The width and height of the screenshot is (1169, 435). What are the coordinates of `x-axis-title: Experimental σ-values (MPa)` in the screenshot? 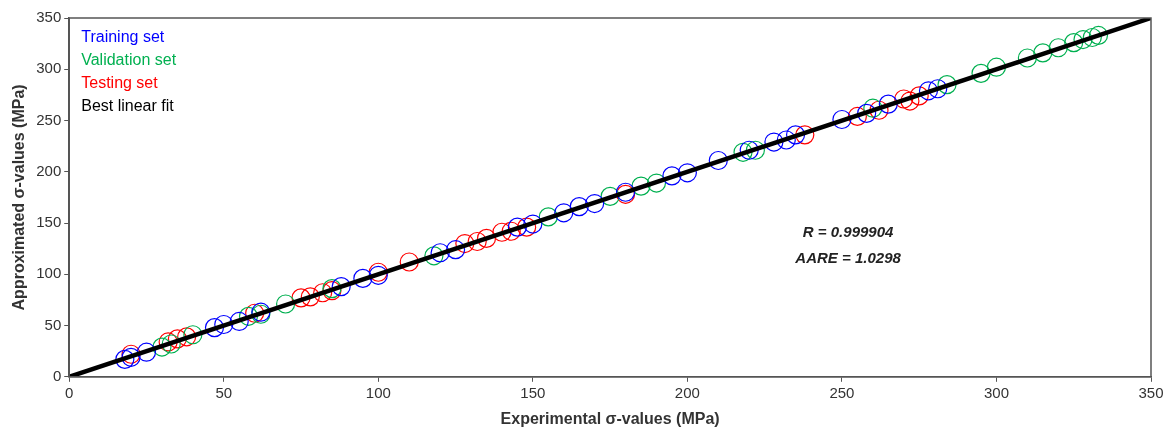 It's located at (610, 418).